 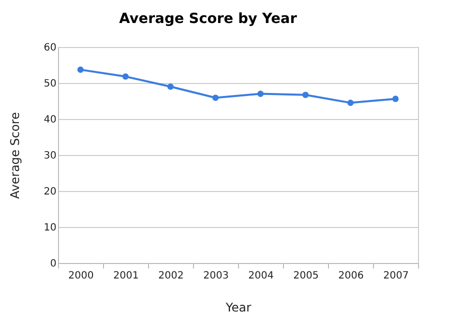 I want to click on x-tick-label: 2001, so click(x=126, y=276).